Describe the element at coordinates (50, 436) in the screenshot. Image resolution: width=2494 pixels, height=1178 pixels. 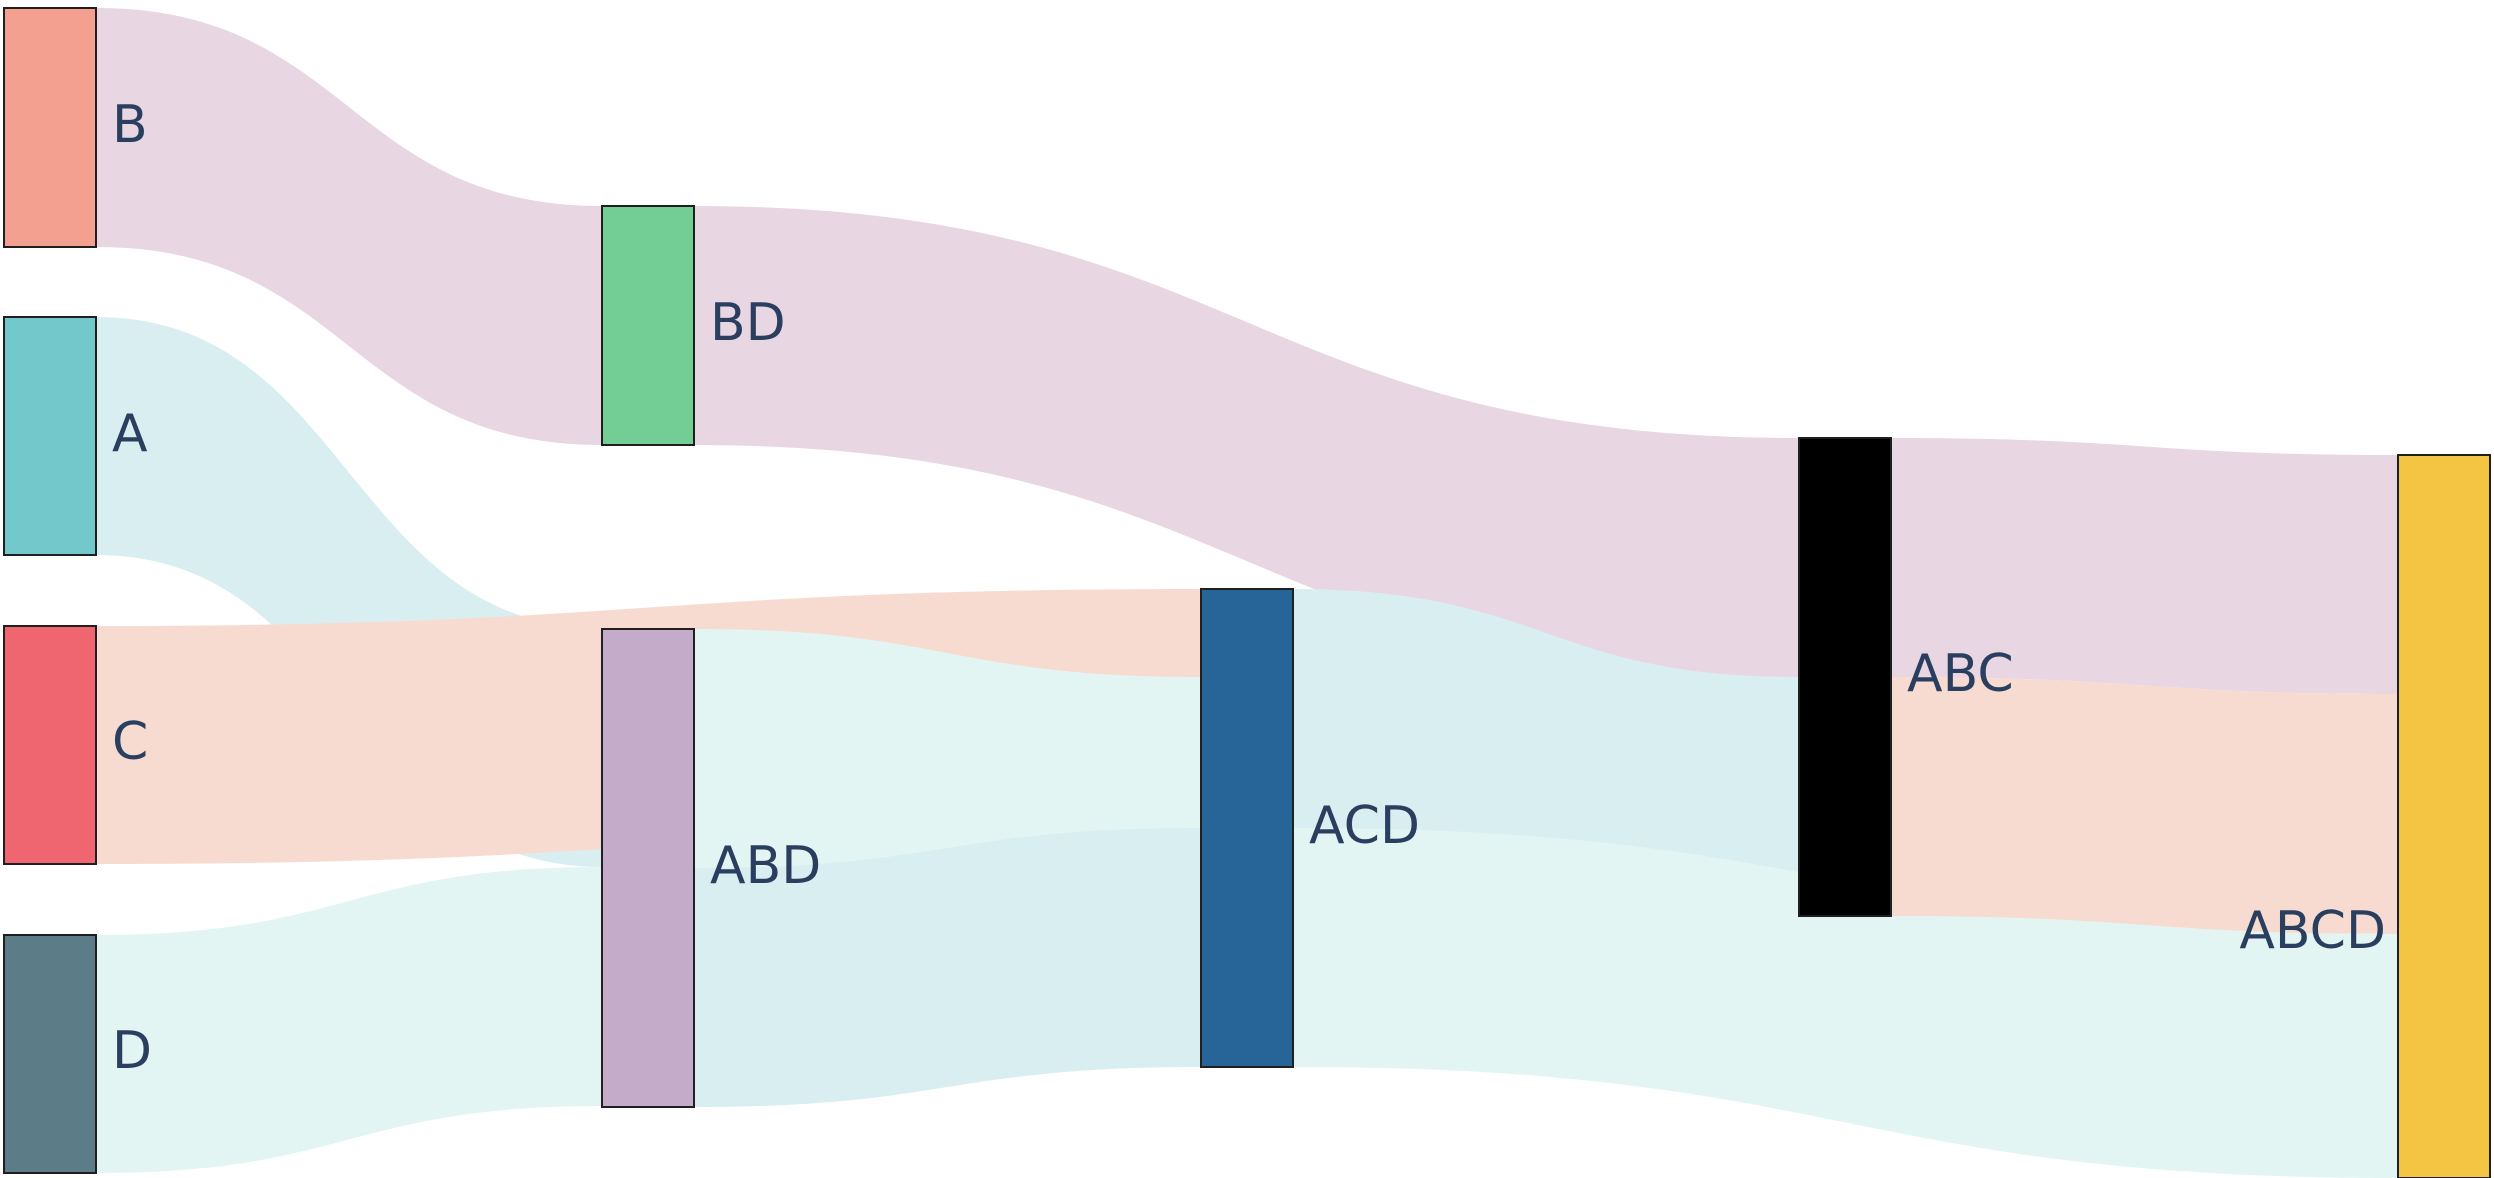
I see `node-a` at that location.